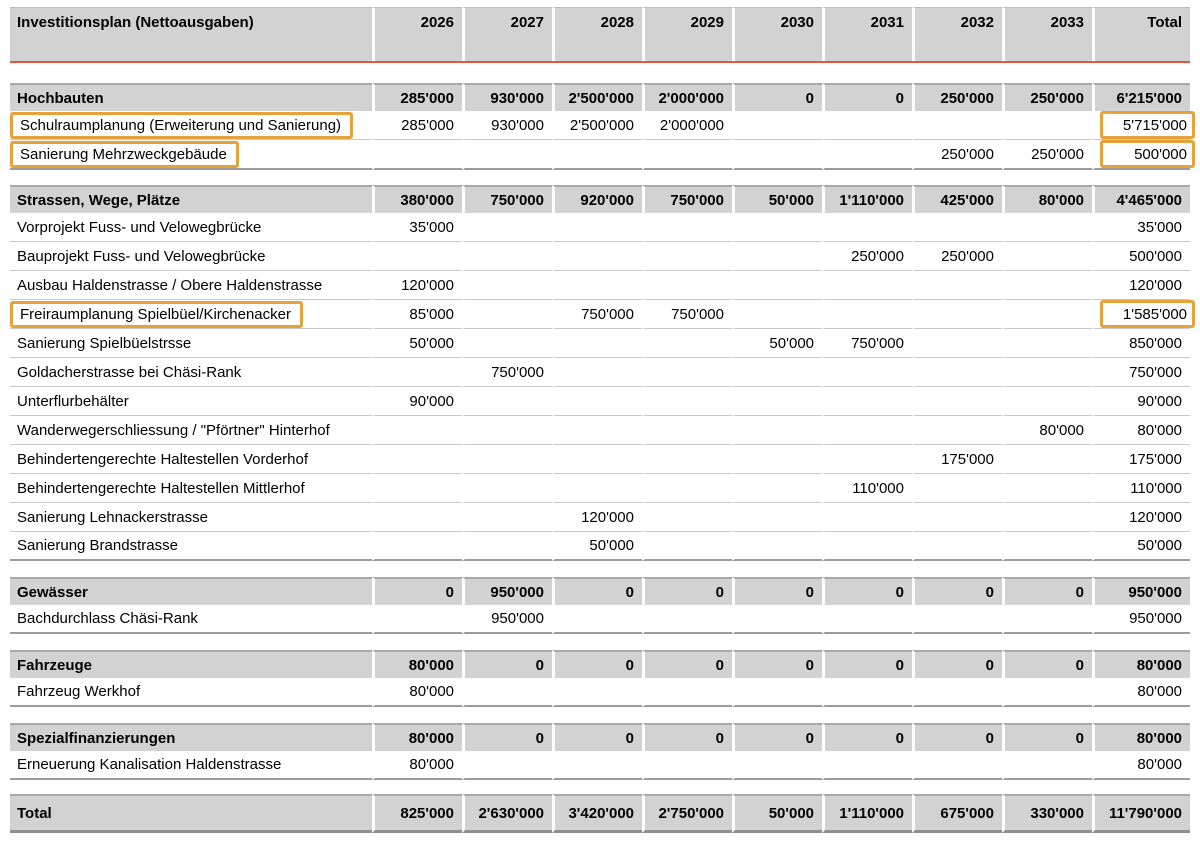 The width and height of the screenshot is (1200, 855). I want to click on year-value-cell: 750'000, so click(507, 199).